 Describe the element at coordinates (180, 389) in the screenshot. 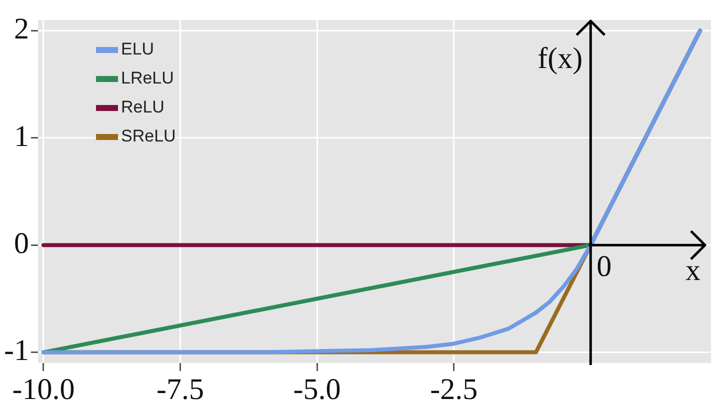

I see `x-tick-label: -7.5` at that location.